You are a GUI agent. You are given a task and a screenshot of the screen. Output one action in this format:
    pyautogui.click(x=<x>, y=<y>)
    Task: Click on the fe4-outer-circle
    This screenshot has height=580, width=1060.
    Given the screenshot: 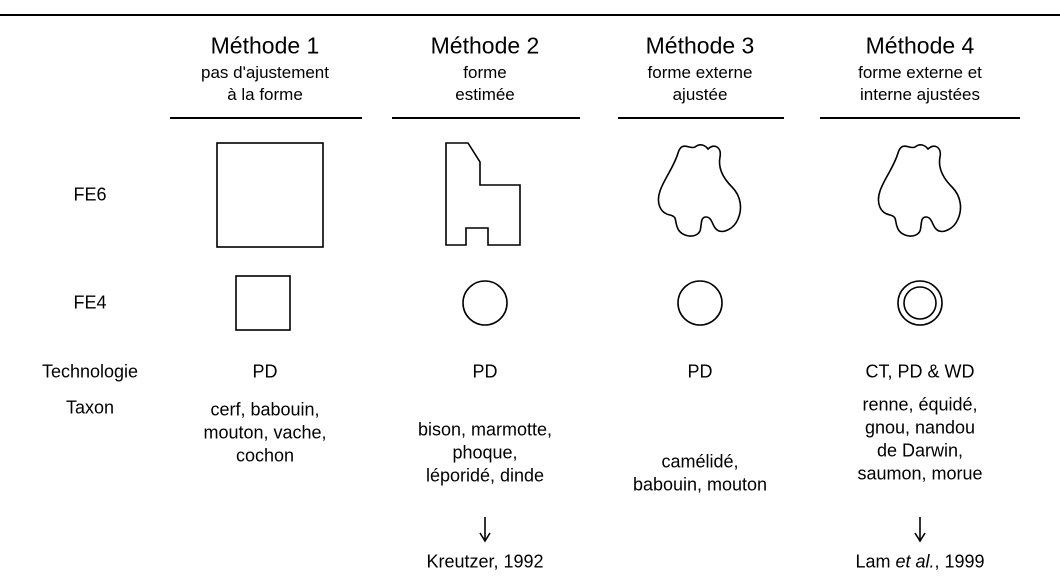 What is the action you would take?
    pyautogui.click(x=920, y=303)
    